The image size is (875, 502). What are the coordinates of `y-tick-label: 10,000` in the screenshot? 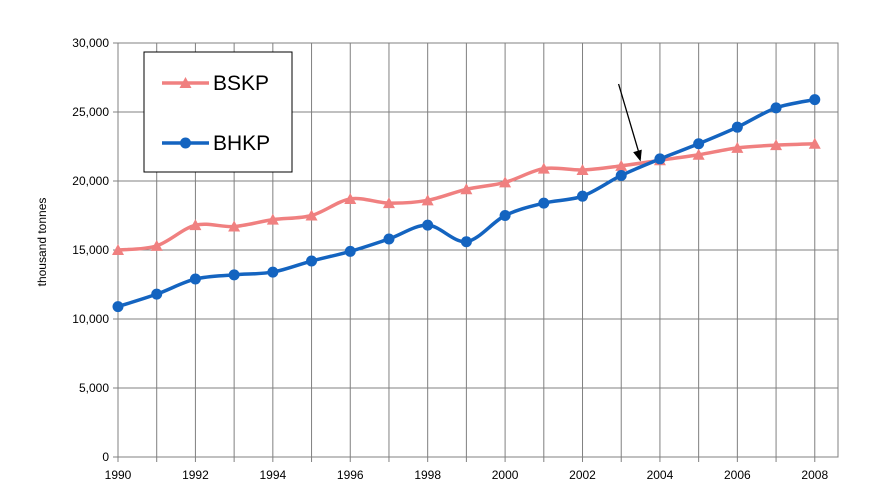 It's located at (90, 319).